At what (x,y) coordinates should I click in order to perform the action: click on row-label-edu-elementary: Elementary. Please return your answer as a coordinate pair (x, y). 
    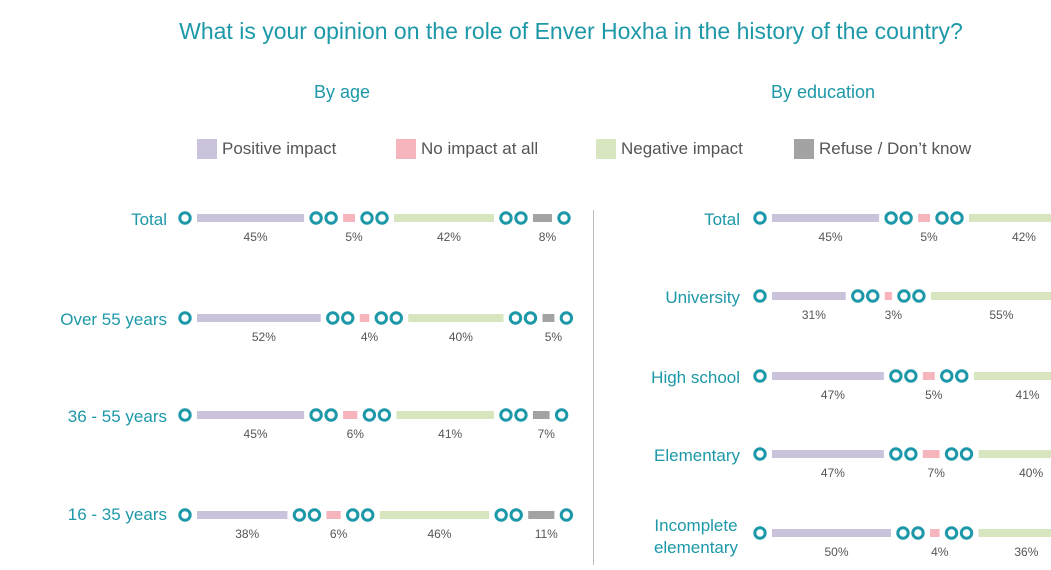
    Looking at the image, I should click on (697, 455).